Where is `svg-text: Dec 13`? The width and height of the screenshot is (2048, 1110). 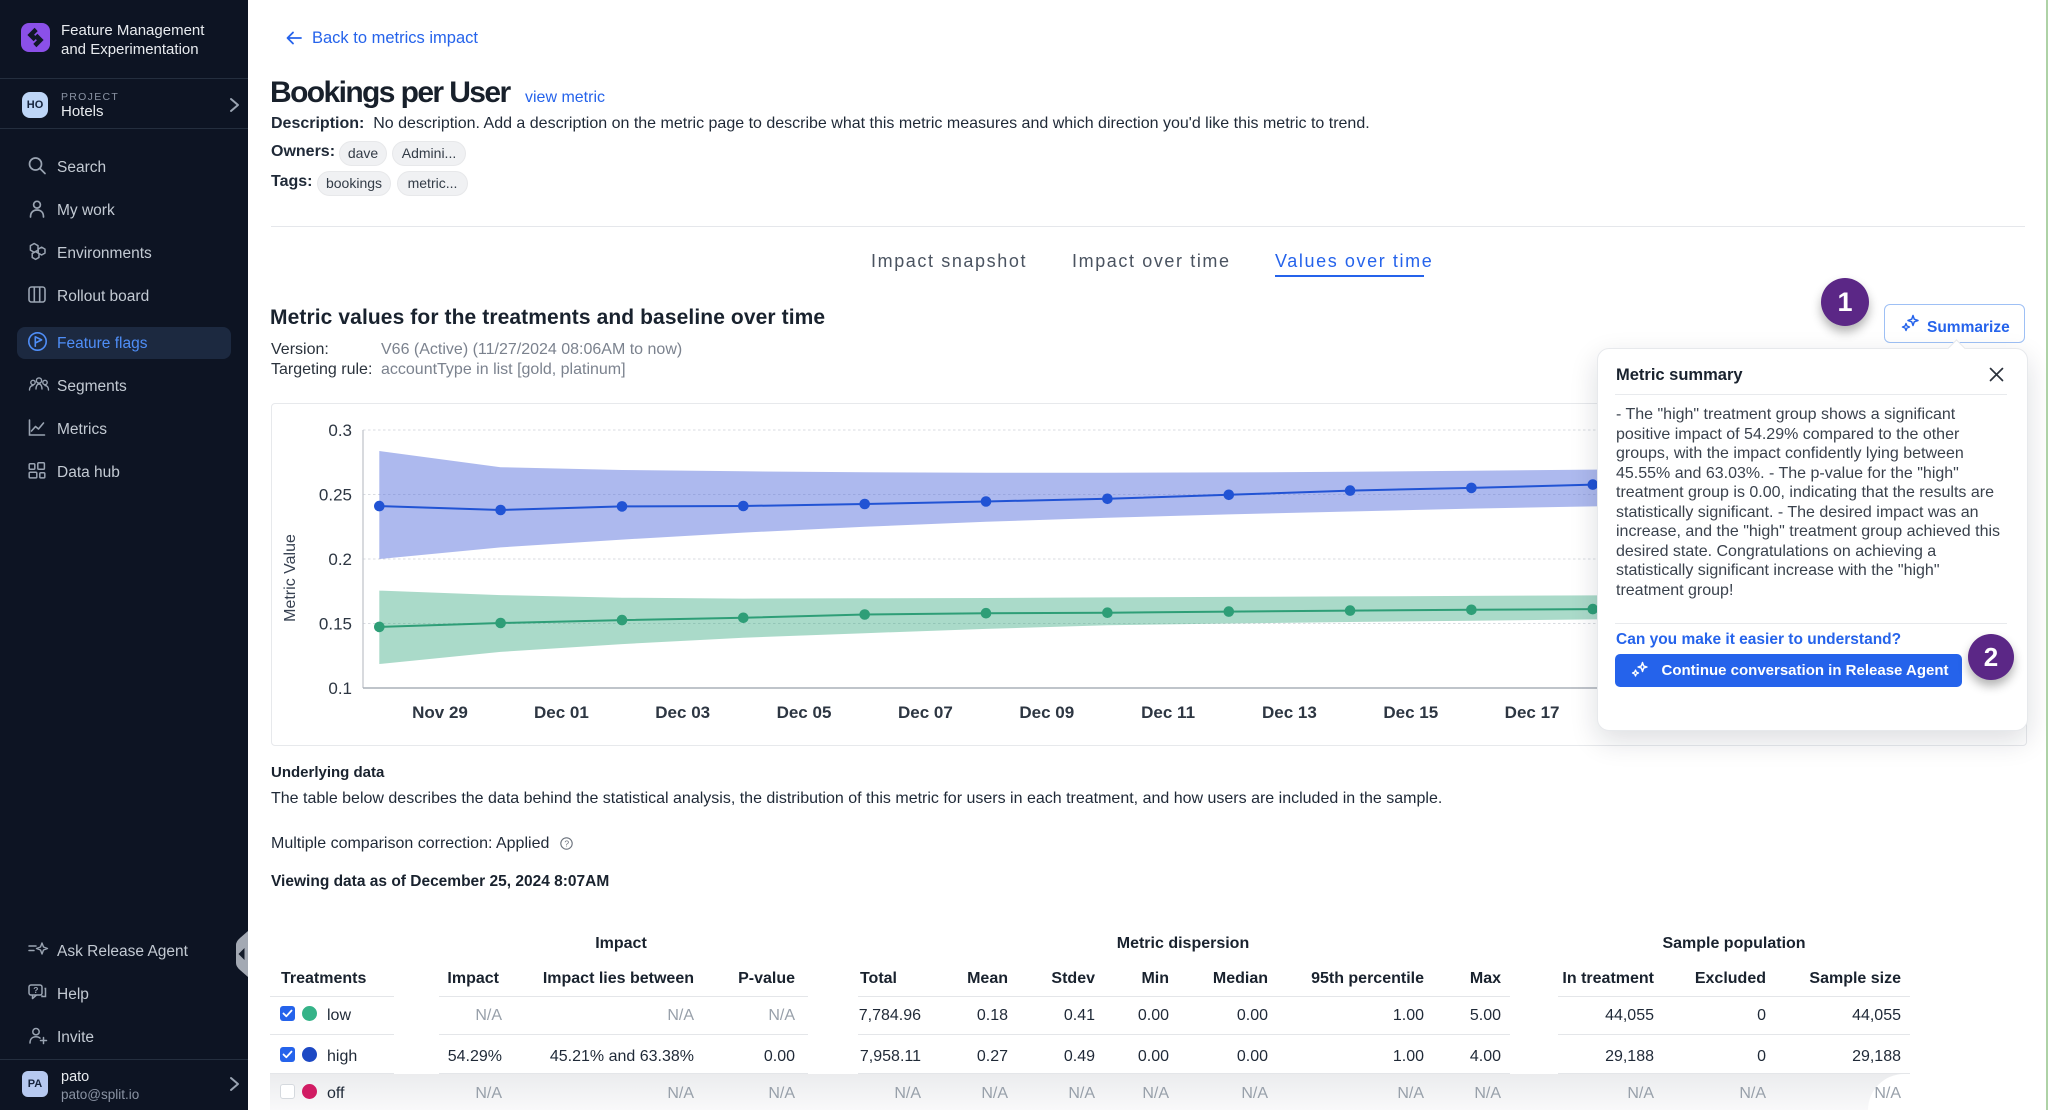
svg-text: Dec 13 is located at coordinates (1289, 712).